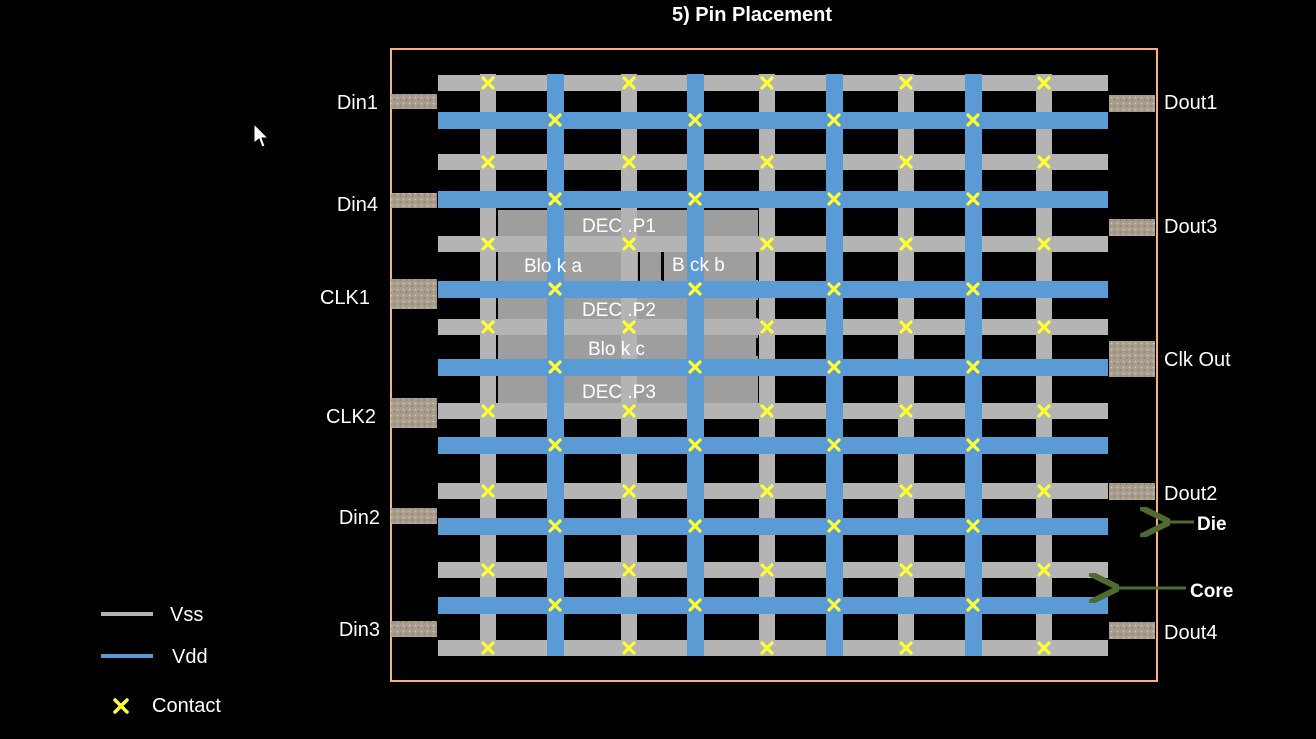 This screenshot has width=1316, height=739. Describe the element at coordinates (1132, 491) in the screenshot. I see `pin-dout2` at that location.